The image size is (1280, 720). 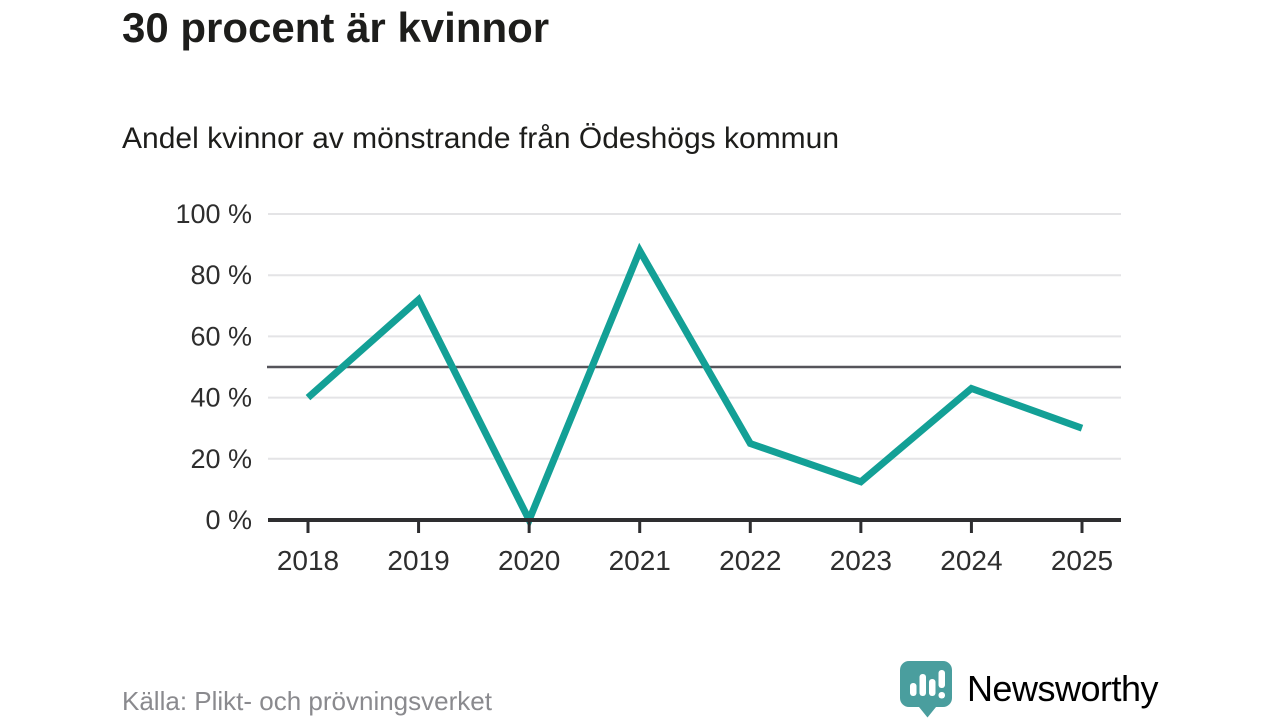 I want to click on x-tick-label: 2021, so click(x=640, y=560).